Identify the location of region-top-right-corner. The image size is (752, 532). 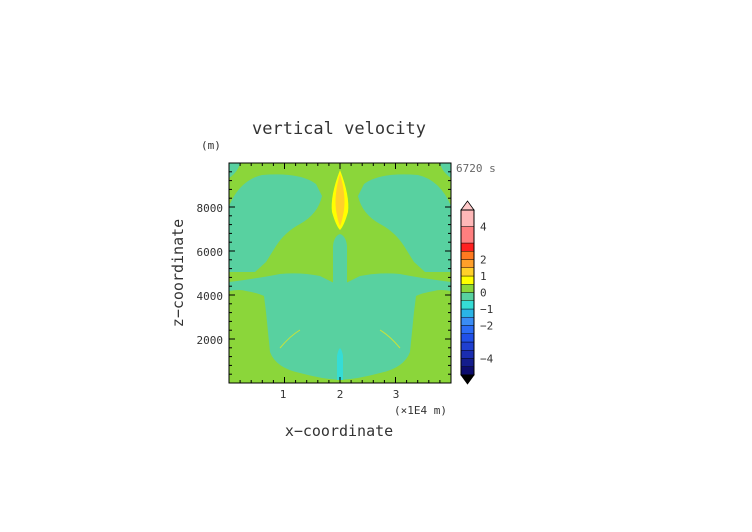
(445, 170).